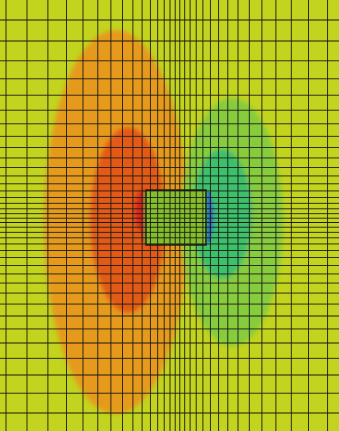 The image size is (339, 431). What do you see at coordinates (208, 217) in the screenshot?
I see `obstacle-right-face` at bounding box center [208, 217].